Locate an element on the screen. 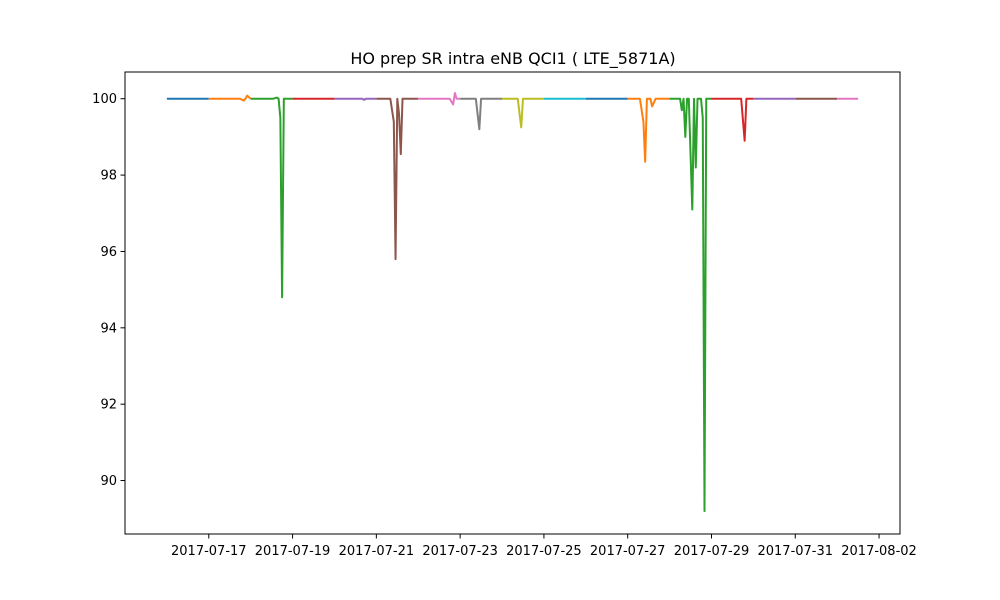  y-tick-label: 98 is located at coordinates (108, 176).